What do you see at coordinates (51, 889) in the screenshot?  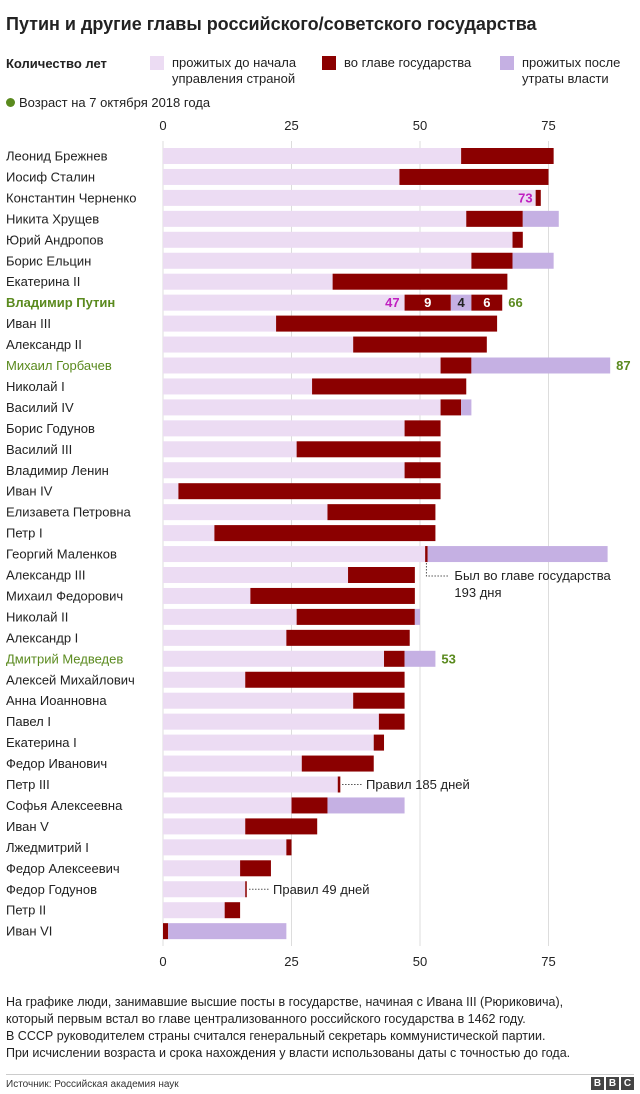 I see `row-name-label: Федор Годунов` at bounding box center [51, 889].